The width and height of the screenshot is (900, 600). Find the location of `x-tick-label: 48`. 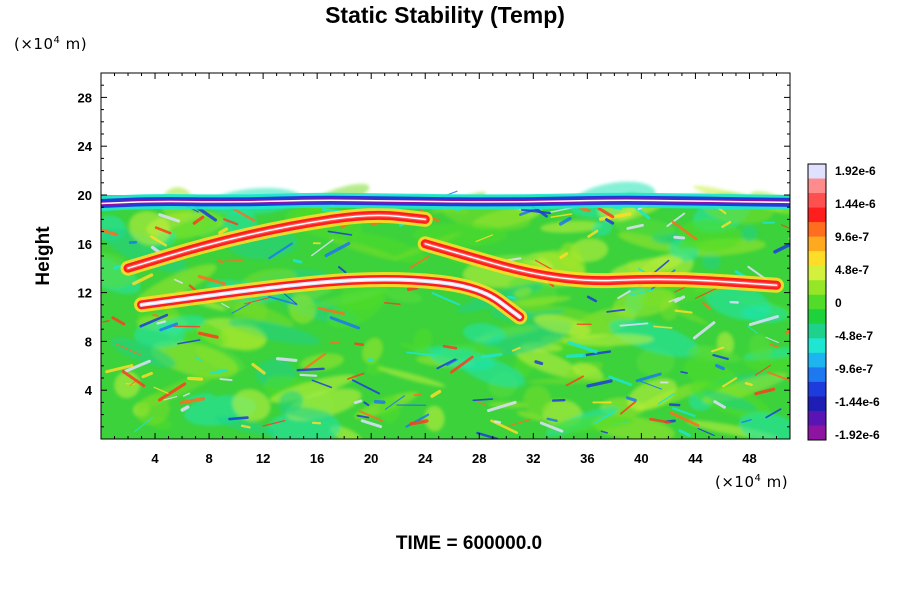

x-tick-label: 48 is located at coordinates (749, 458).